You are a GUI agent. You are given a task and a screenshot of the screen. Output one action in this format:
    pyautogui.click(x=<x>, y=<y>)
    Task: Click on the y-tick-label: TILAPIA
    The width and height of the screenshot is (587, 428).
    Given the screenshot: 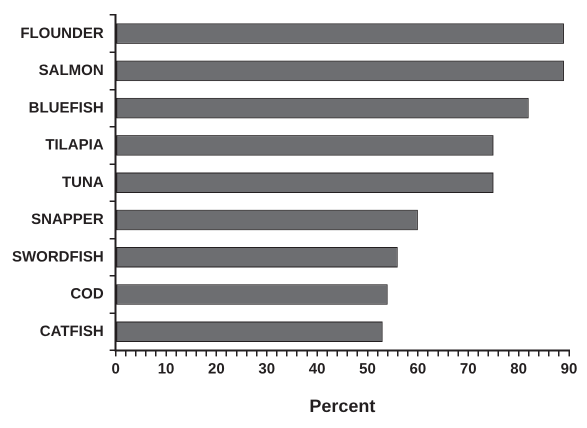 What is the action you would take?
    pyautogui.click(x=74, y=145)
    